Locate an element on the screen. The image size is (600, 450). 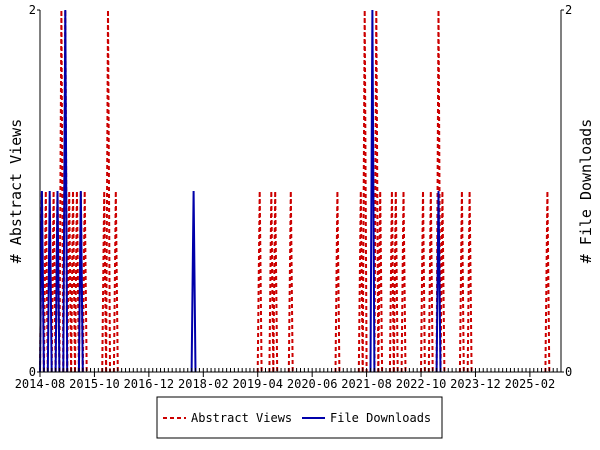
y-axis-title-right: # File Downloads is located at coordinates (586, 191).